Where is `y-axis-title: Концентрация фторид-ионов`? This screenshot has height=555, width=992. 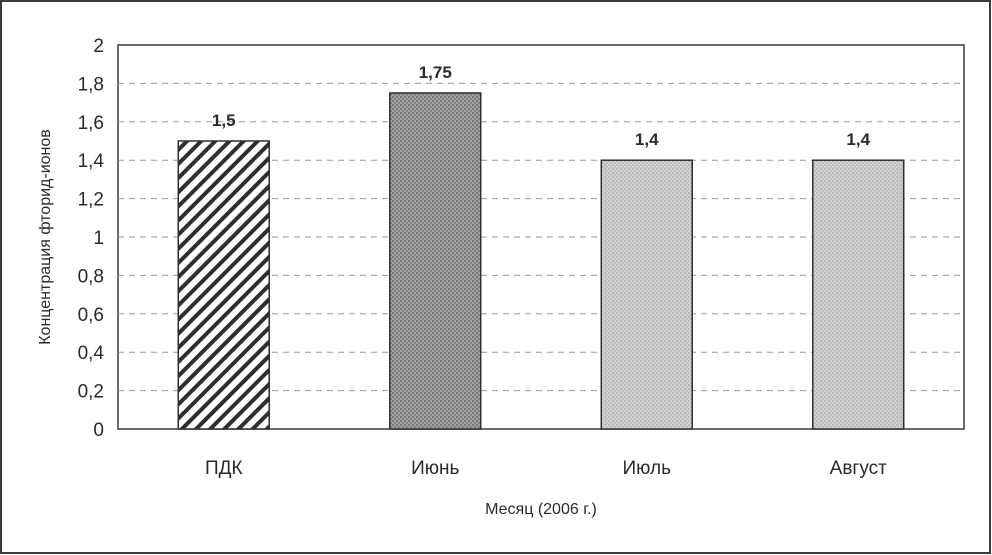
y-axis-title: Концентрация фторид-ионов is located at coordinates (45, 237).